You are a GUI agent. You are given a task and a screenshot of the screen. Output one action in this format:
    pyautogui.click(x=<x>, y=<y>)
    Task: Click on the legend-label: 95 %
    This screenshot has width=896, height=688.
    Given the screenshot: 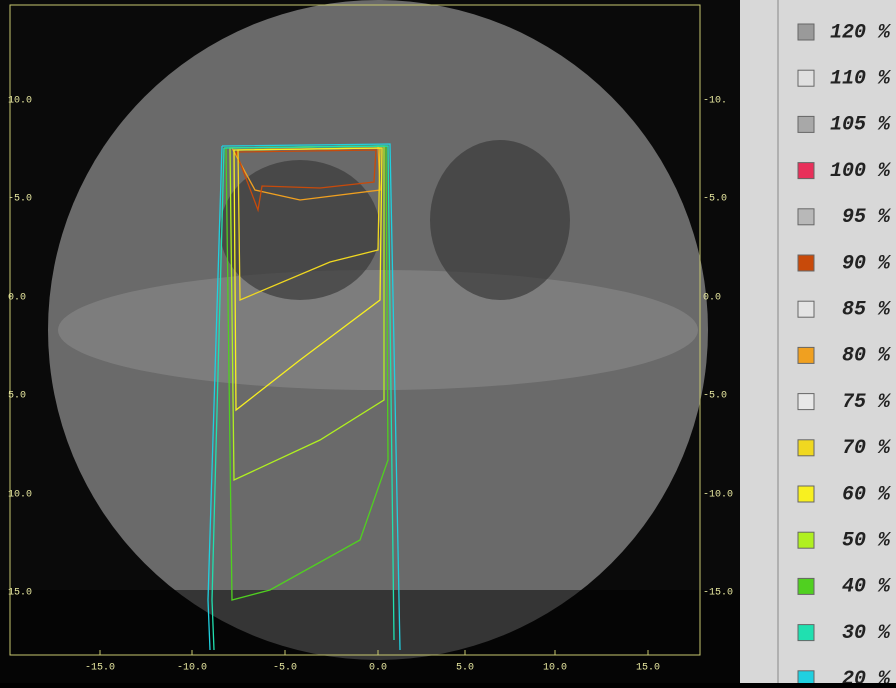 What is the action you would take?
    pyautogui.click(x=866, y=217)
    